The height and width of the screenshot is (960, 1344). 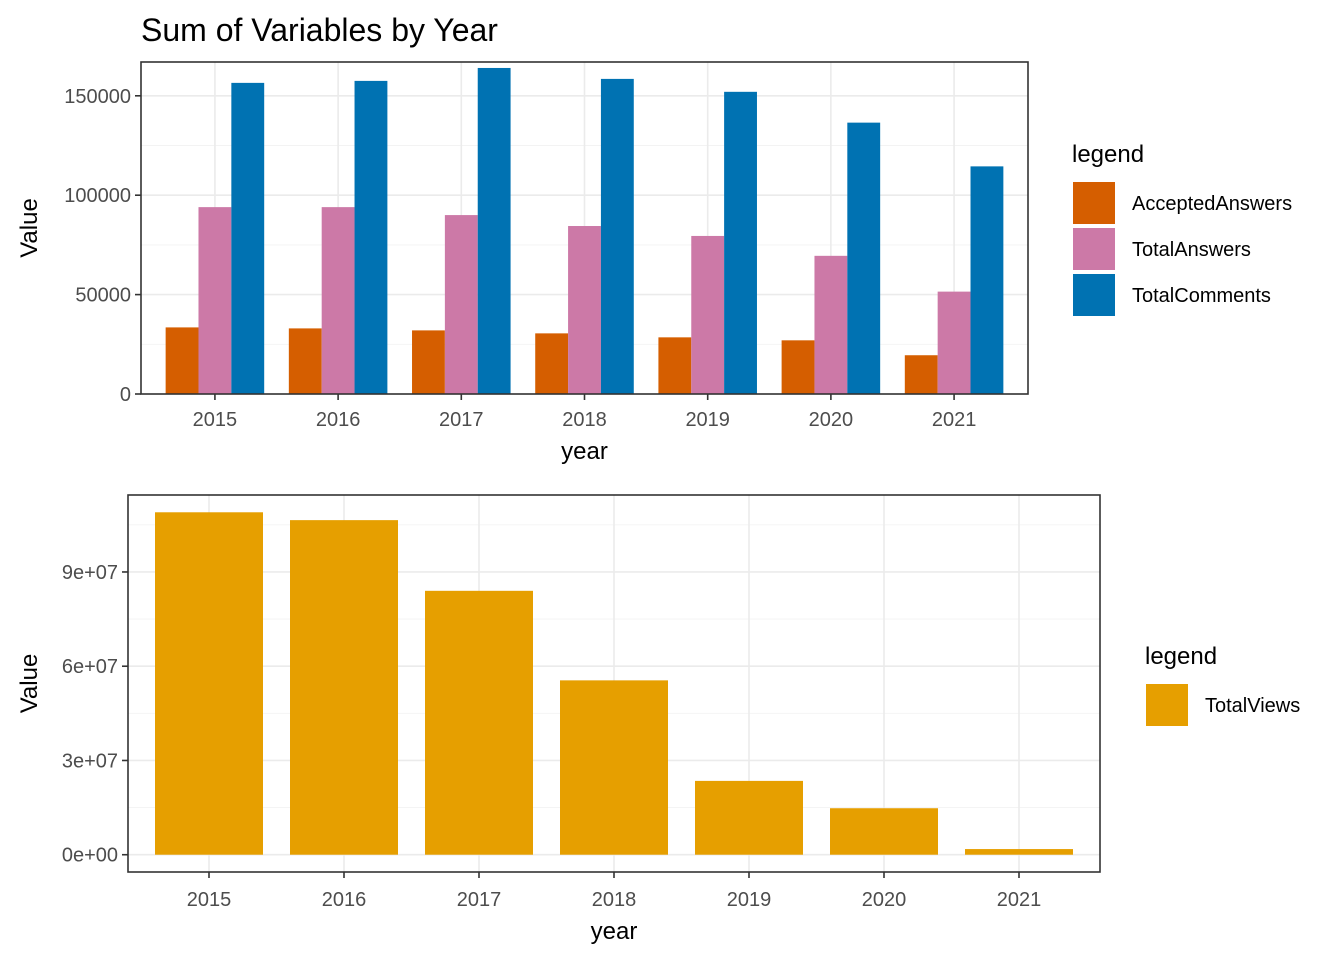 I want to click on legend-label-totalcomments: TotalComments, so click(x=1201, y=296).